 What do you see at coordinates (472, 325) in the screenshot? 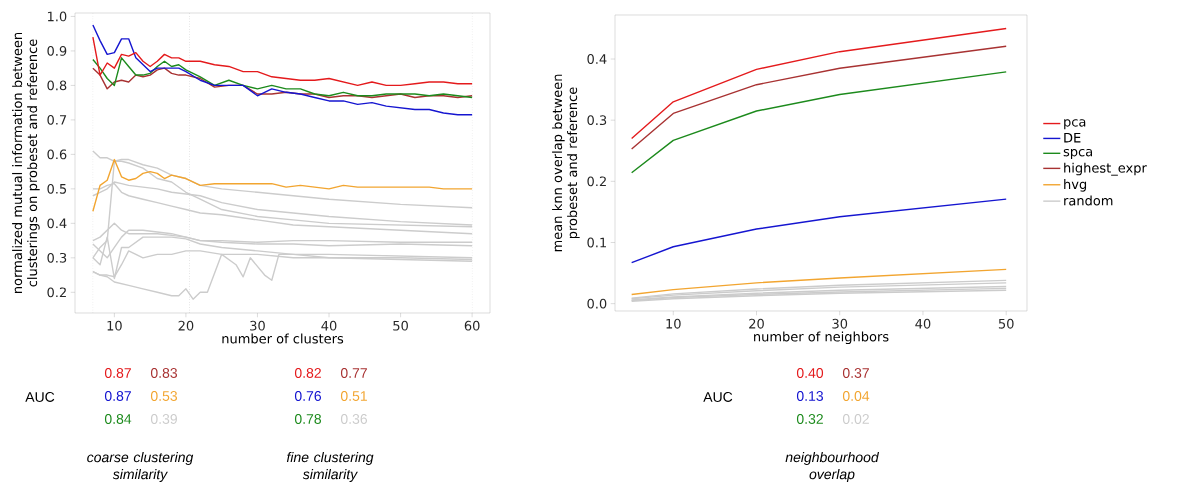
I see `x-tick-label: 60` at bounding box center [472, 325].